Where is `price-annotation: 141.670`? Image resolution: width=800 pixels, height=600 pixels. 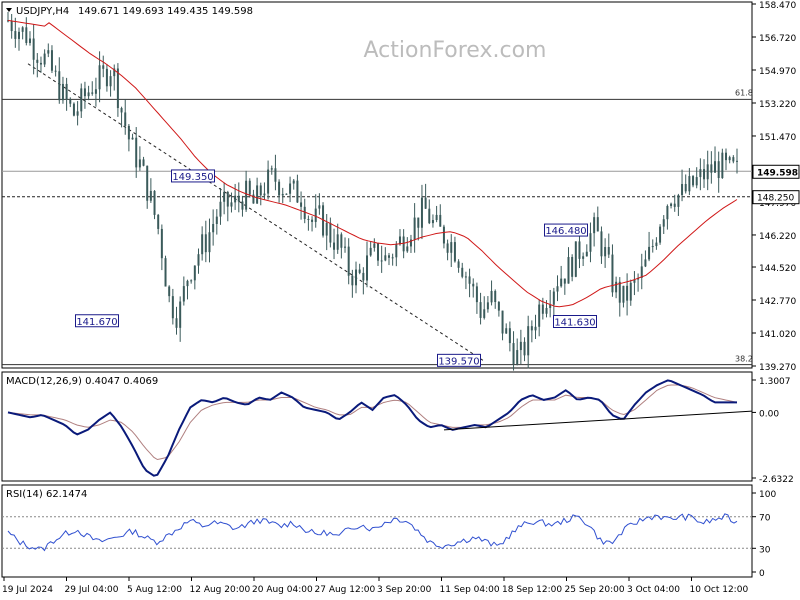
price-annotation: 141.670 is located at coordinates (97, 321).